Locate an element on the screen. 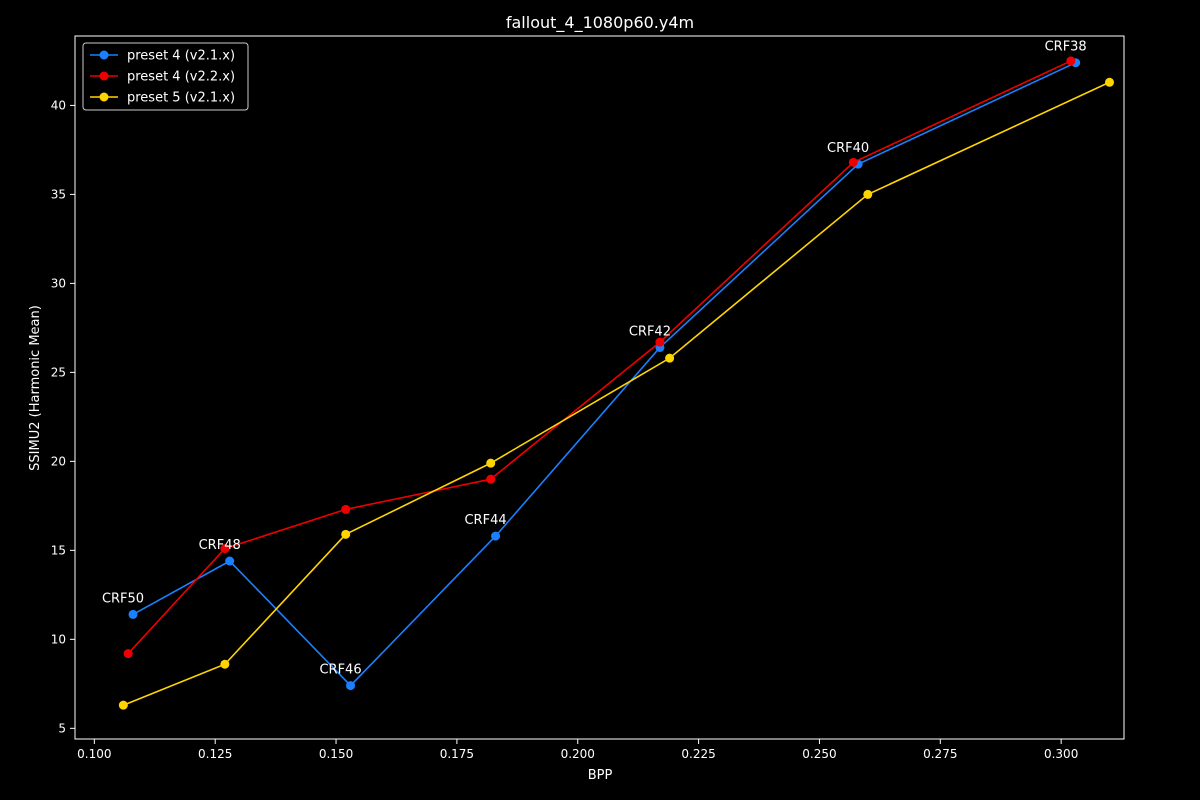 The image size is (1200, 800). legend-box is located at coordinates (165, 76).